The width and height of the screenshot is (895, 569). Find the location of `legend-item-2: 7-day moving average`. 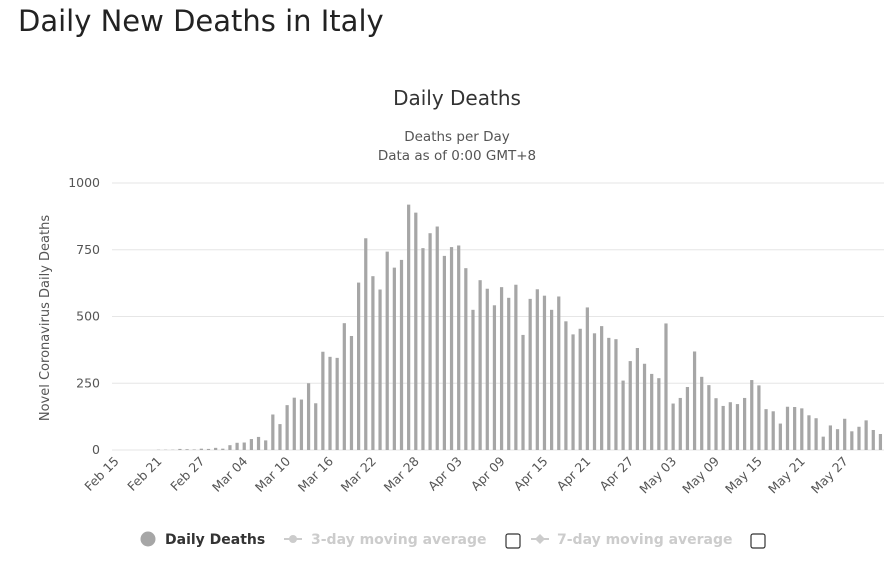

legend-item-2: 7-day moving average is located at coordinates (648, 540).